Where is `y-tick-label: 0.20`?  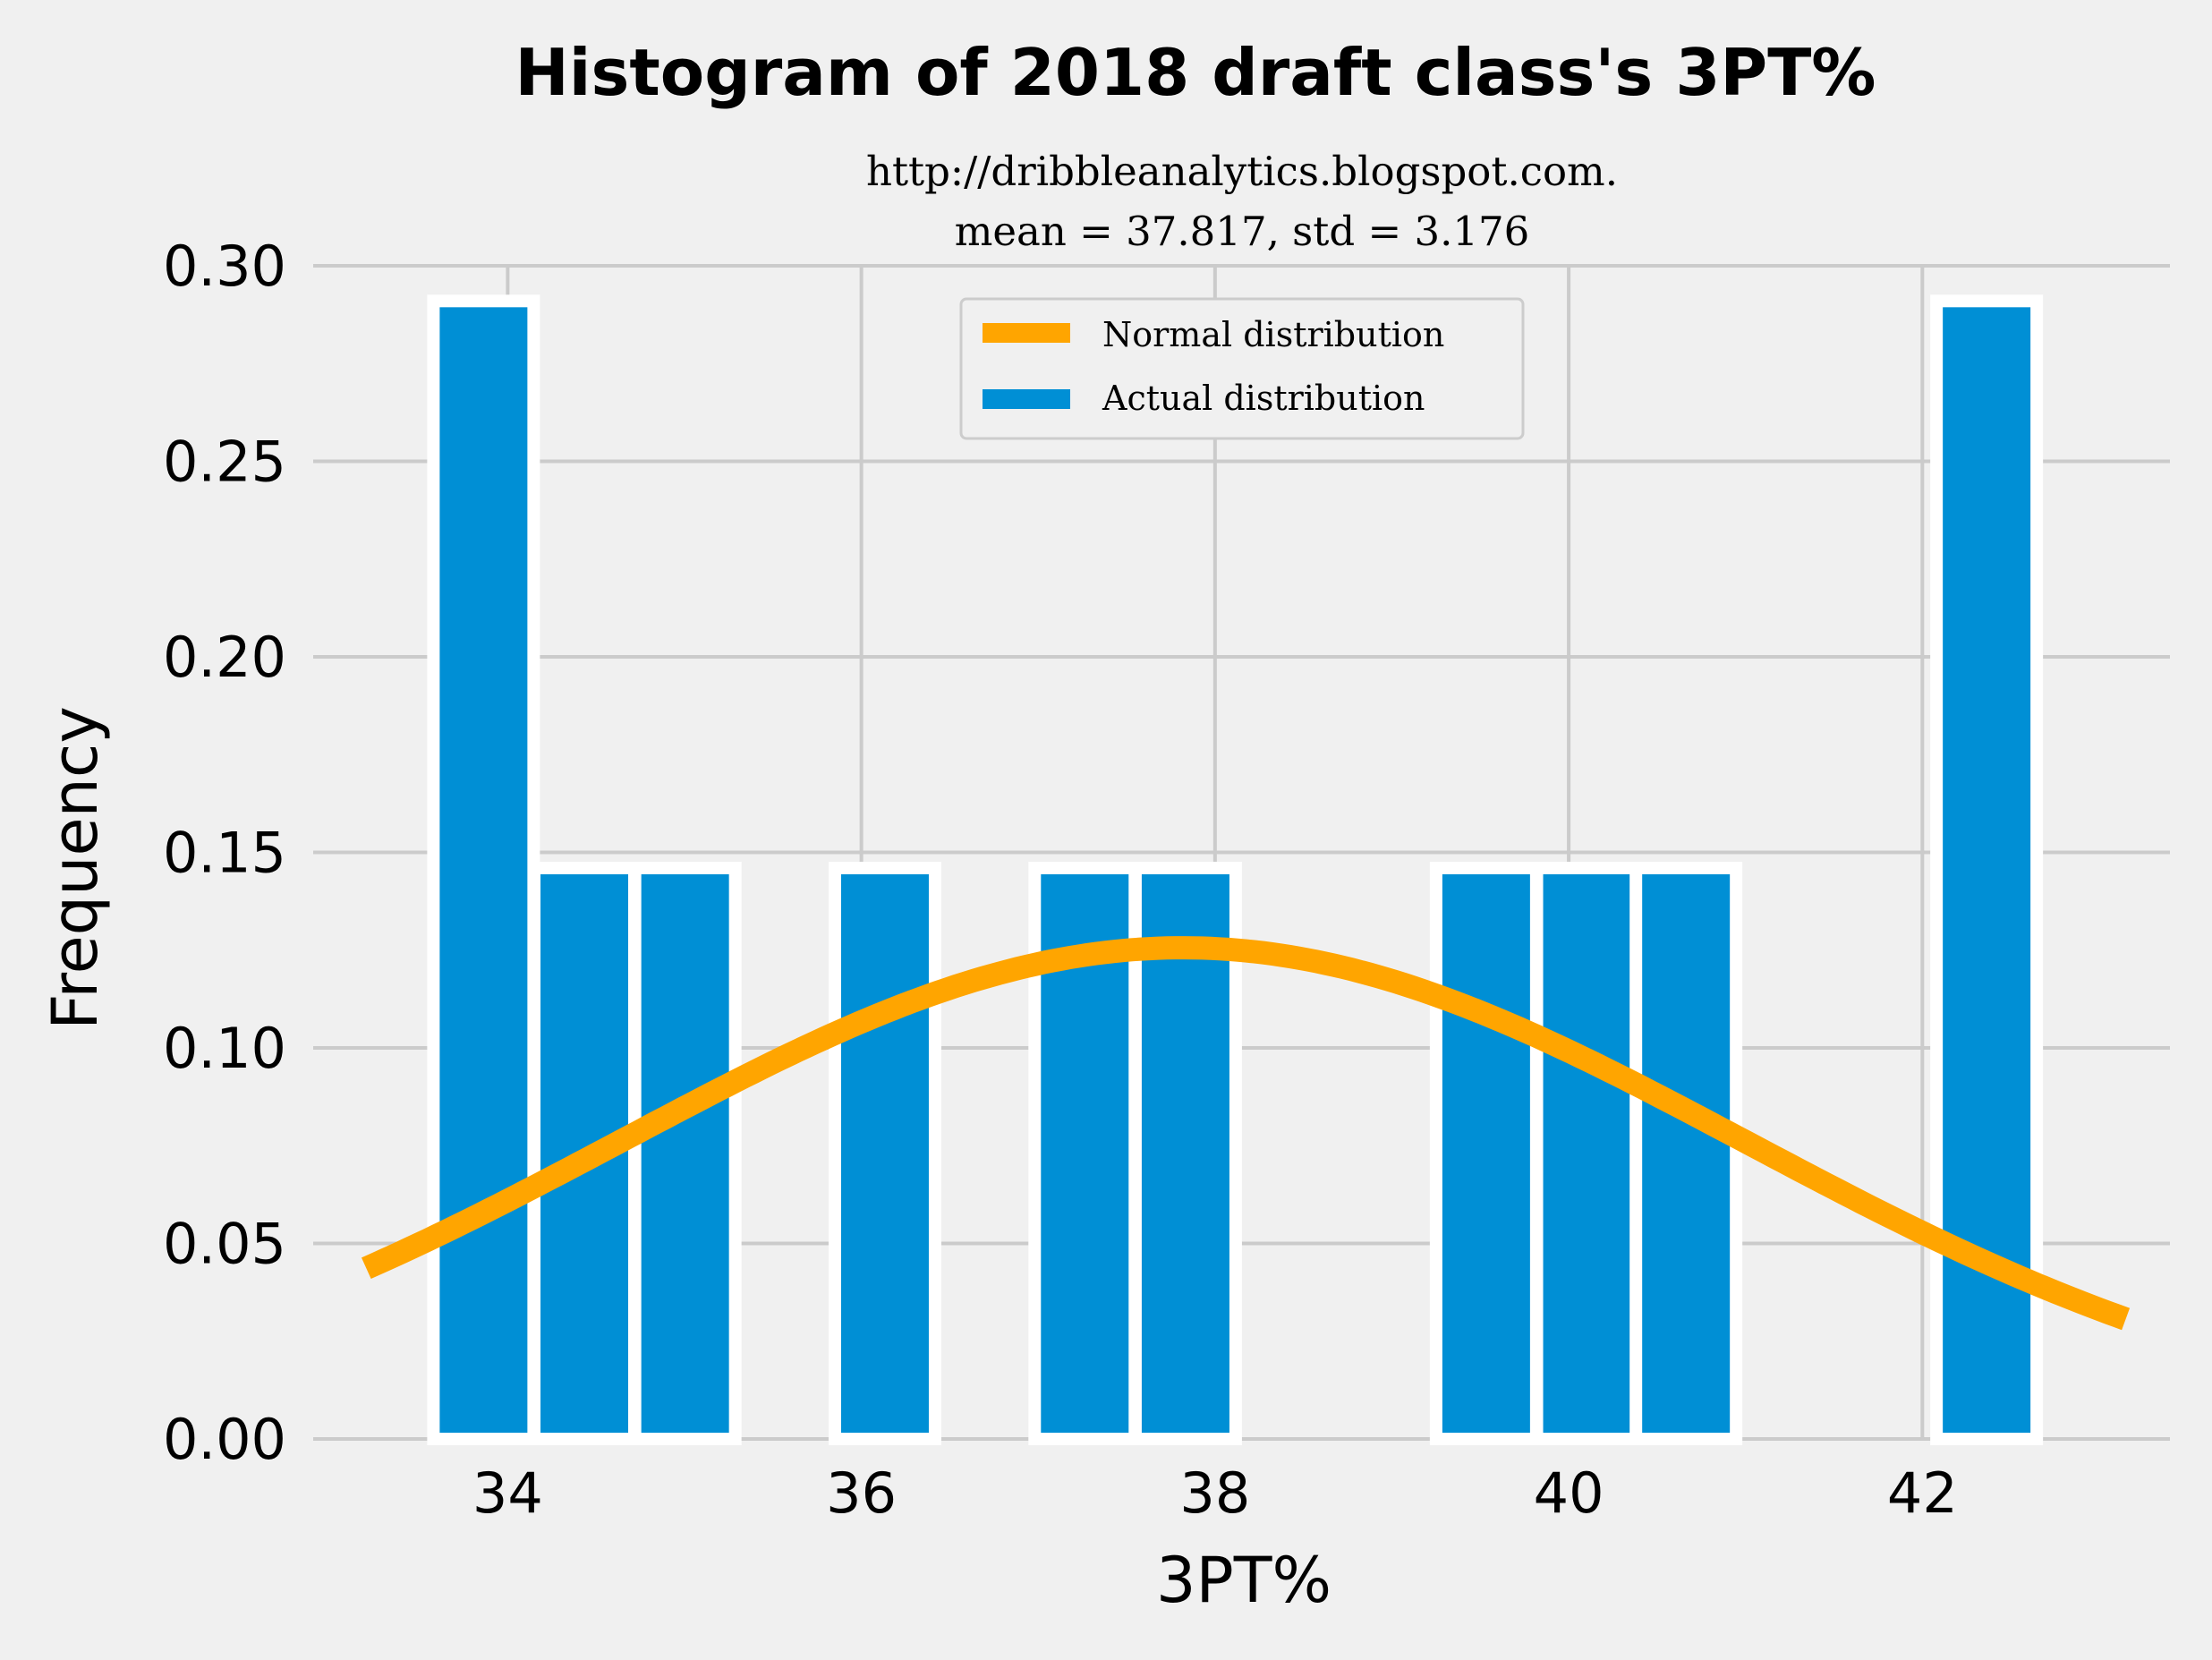 y-tick-label: 0.20 is located at coordinates (224, 657).